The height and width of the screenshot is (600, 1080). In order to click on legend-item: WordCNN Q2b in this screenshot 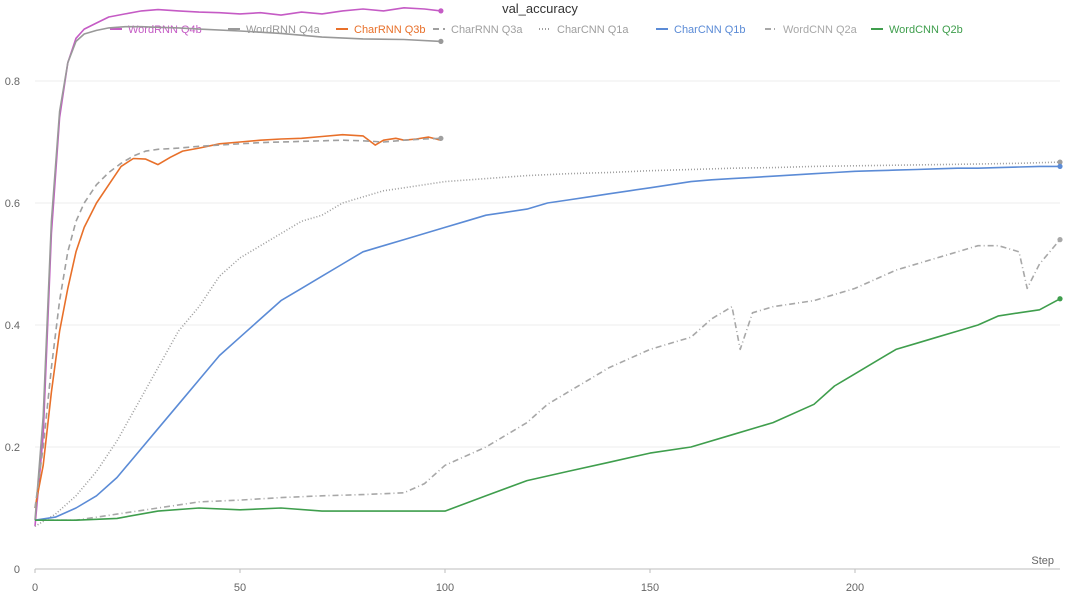, I will do `click(917, 30)`.